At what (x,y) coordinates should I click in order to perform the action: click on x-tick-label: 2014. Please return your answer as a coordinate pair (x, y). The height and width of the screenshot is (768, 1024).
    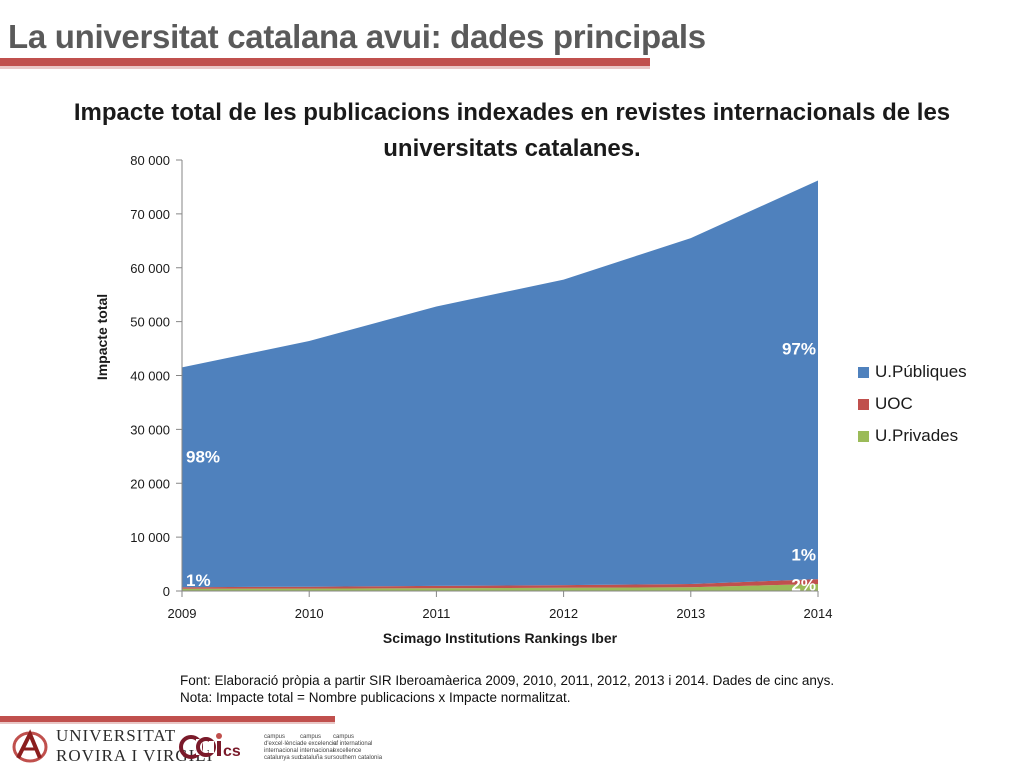
    Looking at the image, I should click on (818, 613).